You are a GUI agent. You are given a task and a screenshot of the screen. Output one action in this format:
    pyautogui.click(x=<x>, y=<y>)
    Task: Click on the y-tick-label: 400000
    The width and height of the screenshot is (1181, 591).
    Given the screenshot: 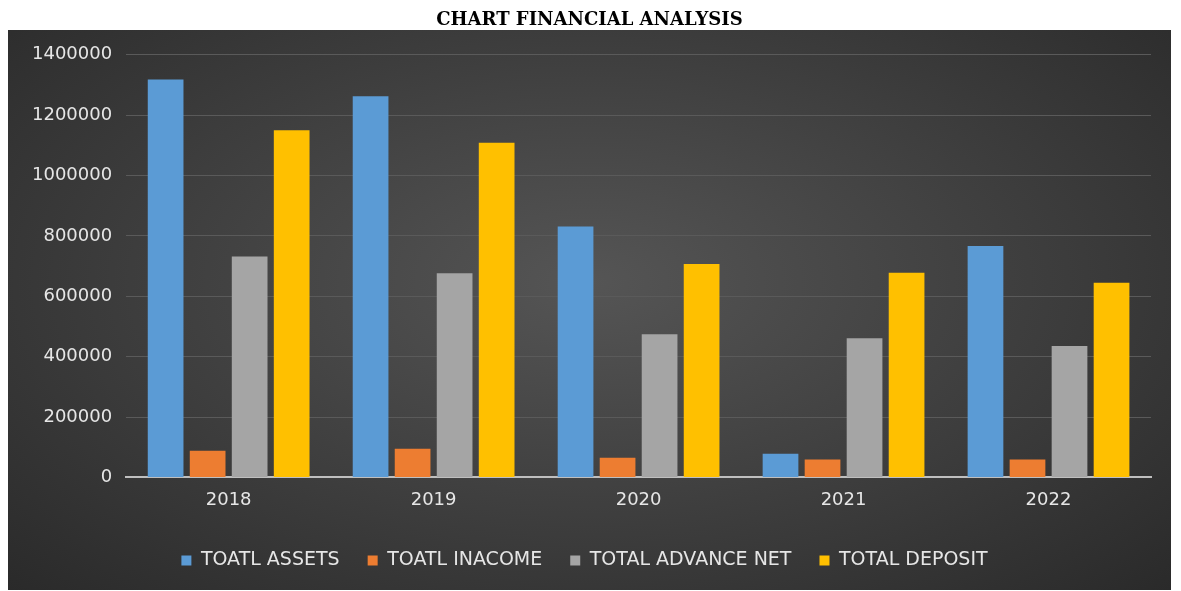 What is the action you would take?
    pyautogui.click(x=78, y=355)
    